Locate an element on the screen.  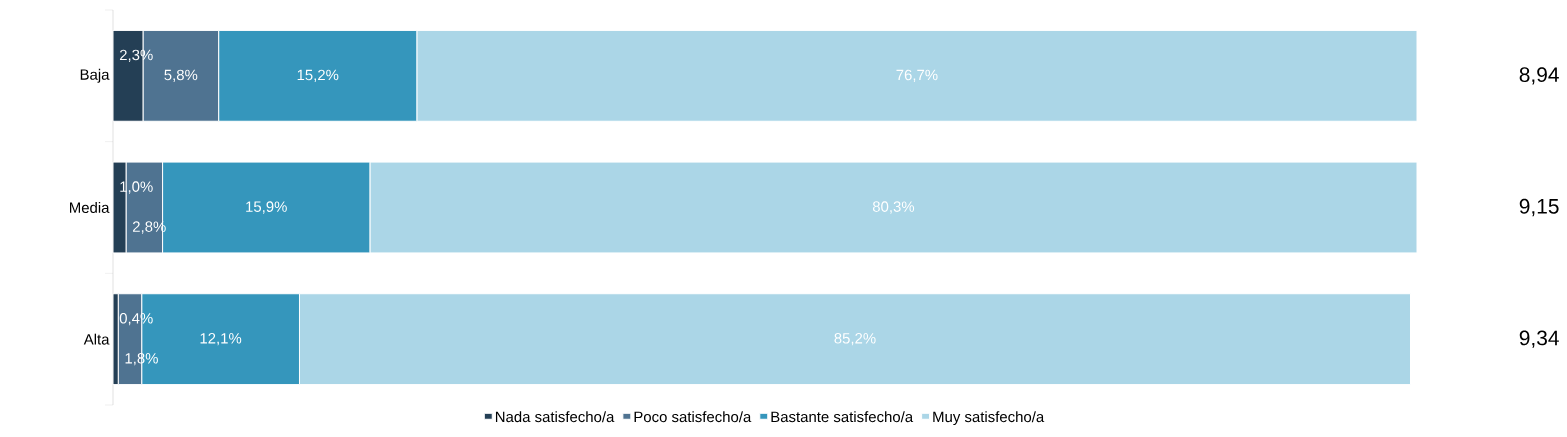
data-label: 76,7% is located at coordinates (917, 75).